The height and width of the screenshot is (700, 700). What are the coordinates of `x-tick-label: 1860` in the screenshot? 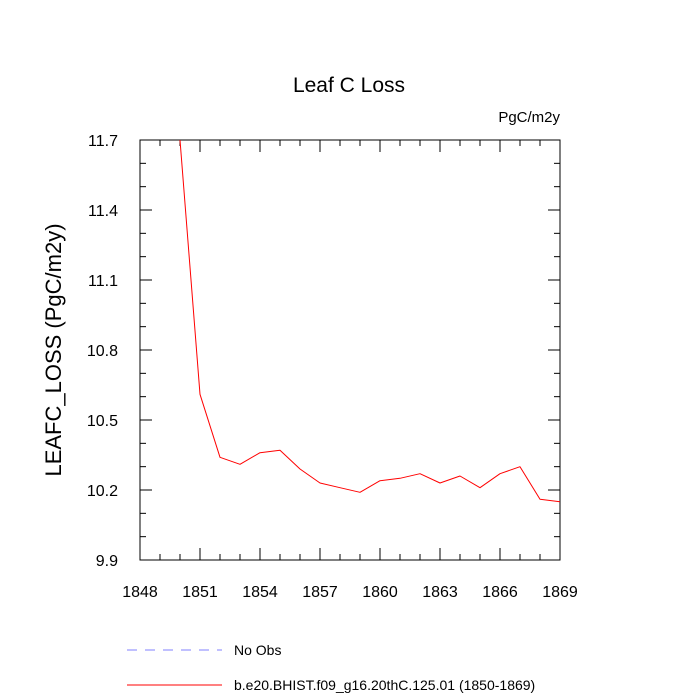 It's located at (380, 592).